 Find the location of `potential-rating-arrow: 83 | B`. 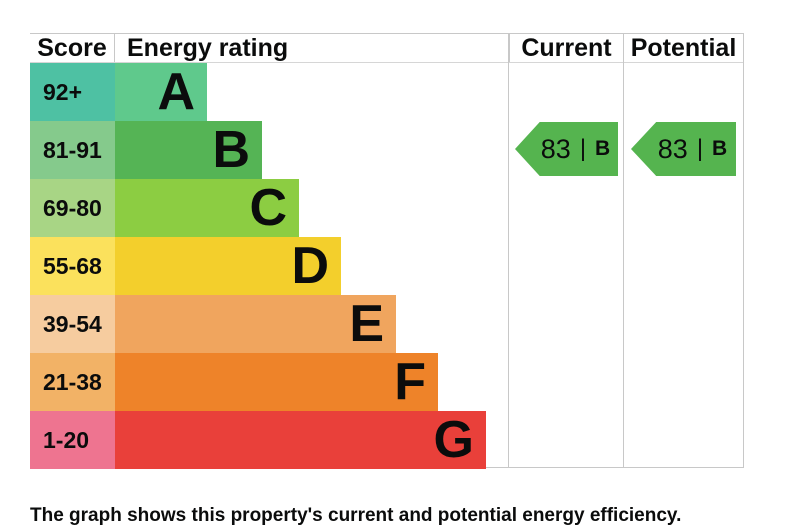

potential-rating-arrow: 83 | B is located at coordinates (683, 149).